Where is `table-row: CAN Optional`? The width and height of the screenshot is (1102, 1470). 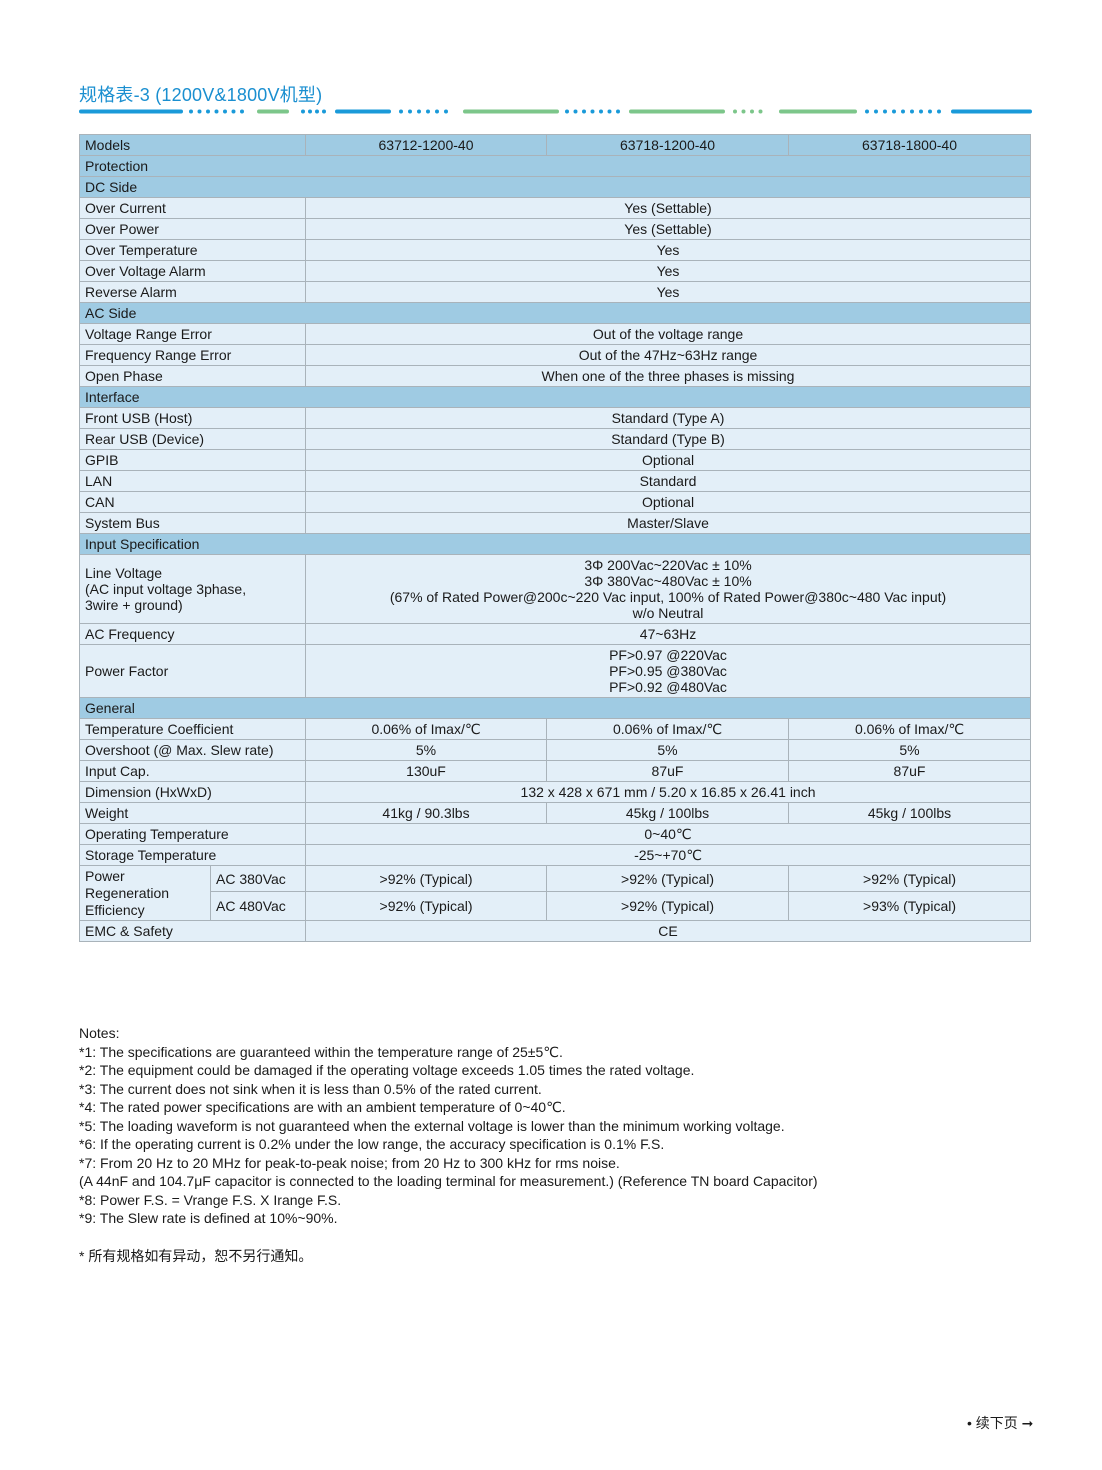
table-row: CAN Optional is located at coordinates (555, 502).